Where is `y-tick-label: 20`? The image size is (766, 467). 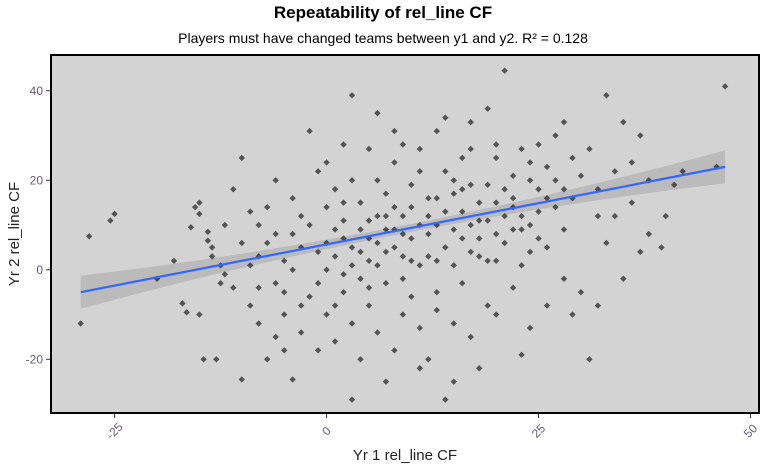 y-tick-label: 20 is located at coordinates (37, 180).